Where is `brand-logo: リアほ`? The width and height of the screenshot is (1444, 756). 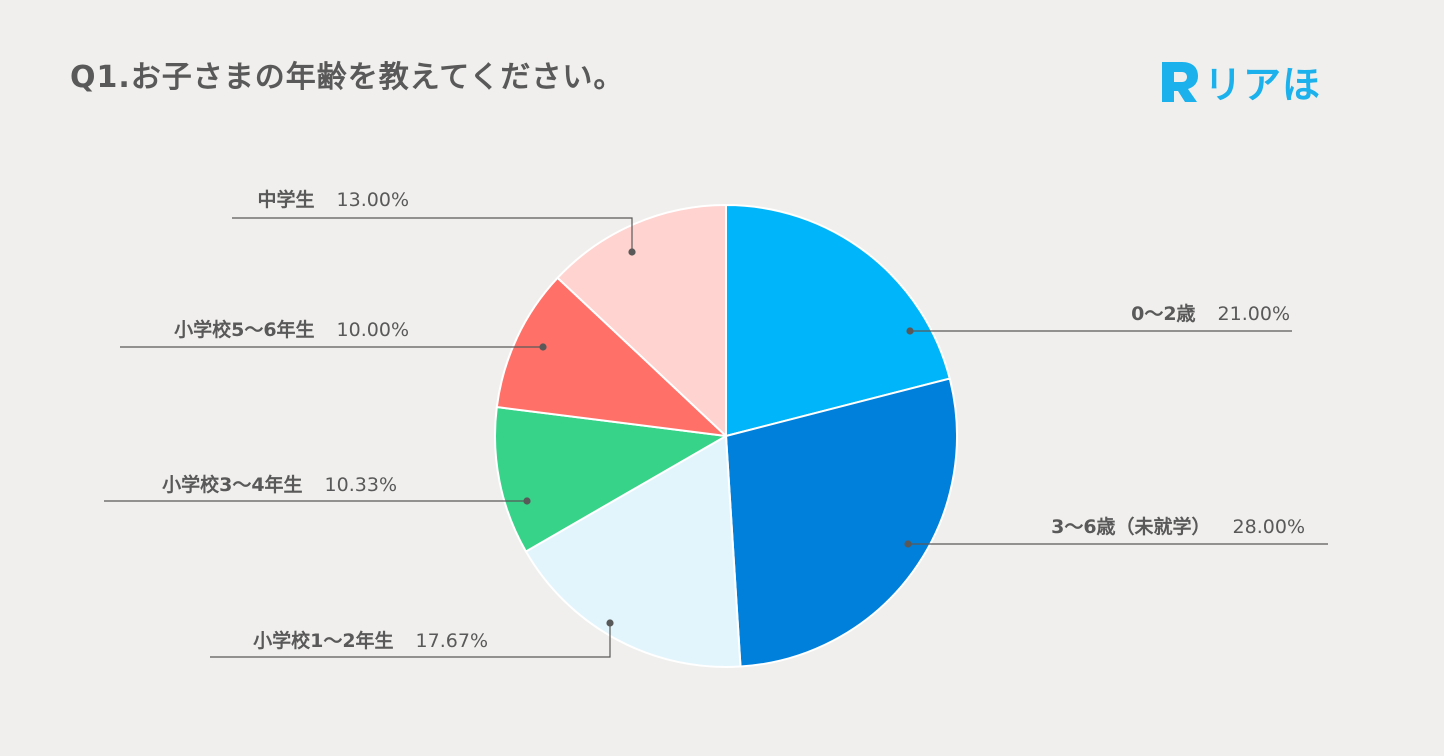
brand-logo: リアほ is located at coordinates (1240, 81).